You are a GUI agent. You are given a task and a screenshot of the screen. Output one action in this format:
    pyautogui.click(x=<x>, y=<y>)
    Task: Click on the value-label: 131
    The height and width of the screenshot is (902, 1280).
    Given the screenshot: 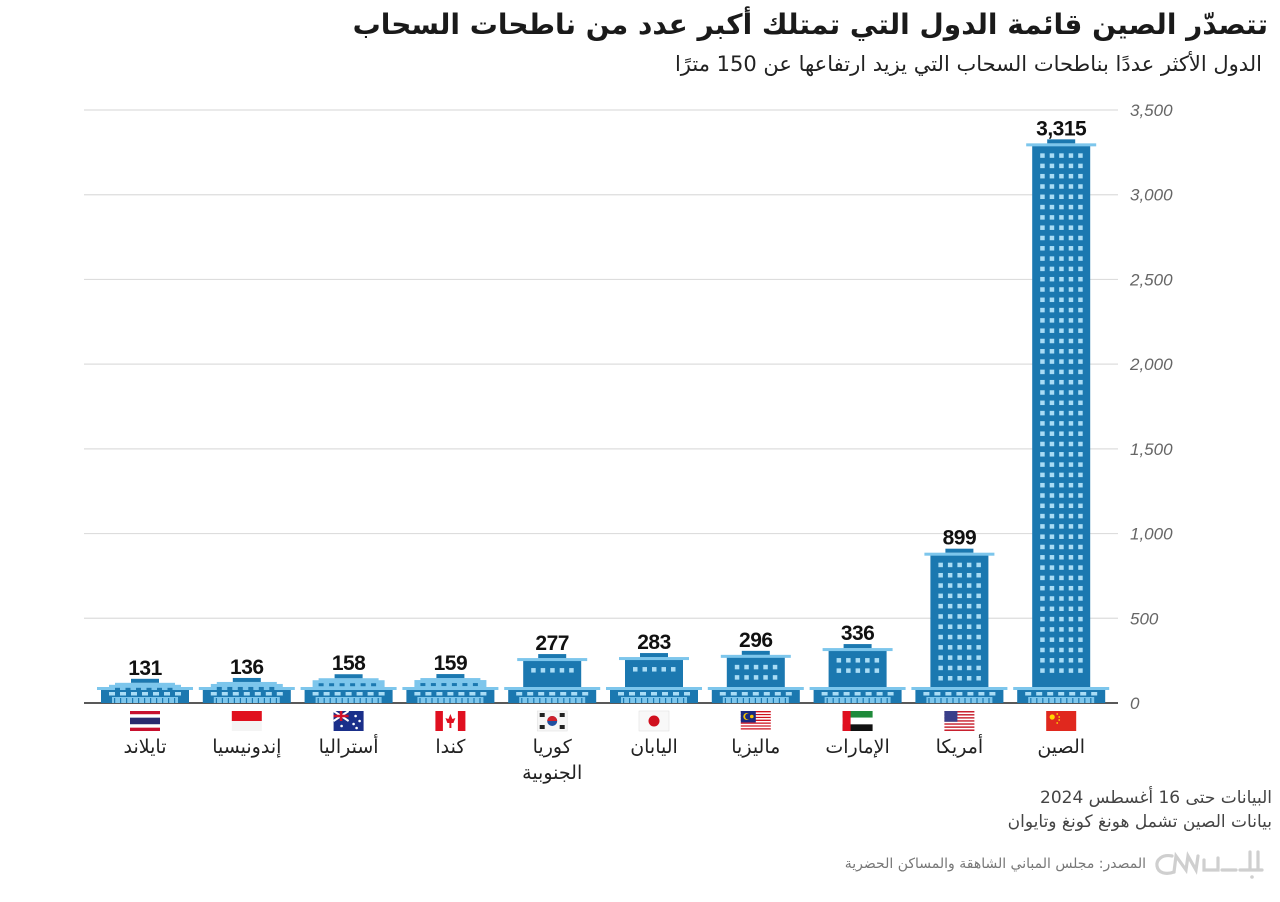 What is the action you would take?
    pyautogui.click(x=145, y=668)
    